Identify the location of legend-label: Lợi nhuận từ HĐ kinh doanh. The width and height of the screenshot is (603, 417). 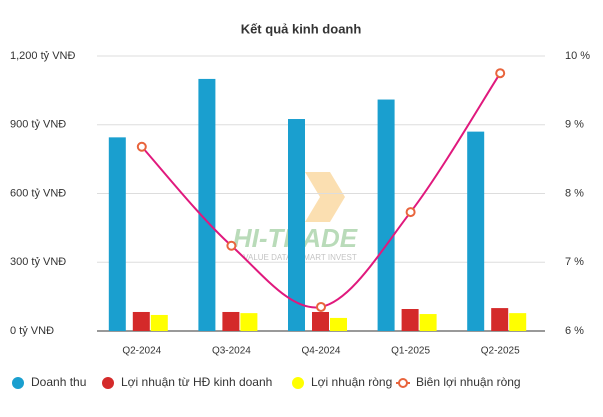
(196, 382).